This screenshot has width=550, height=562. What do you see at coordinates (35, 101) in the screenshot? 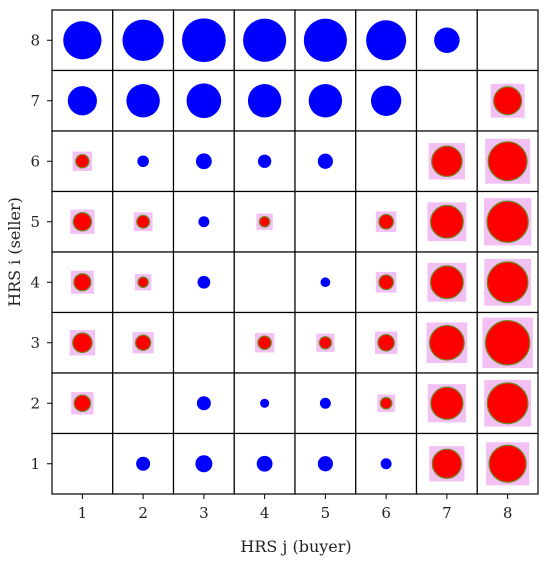
I see `y-tick-label-7: 7` at bounding box center [35, 101].